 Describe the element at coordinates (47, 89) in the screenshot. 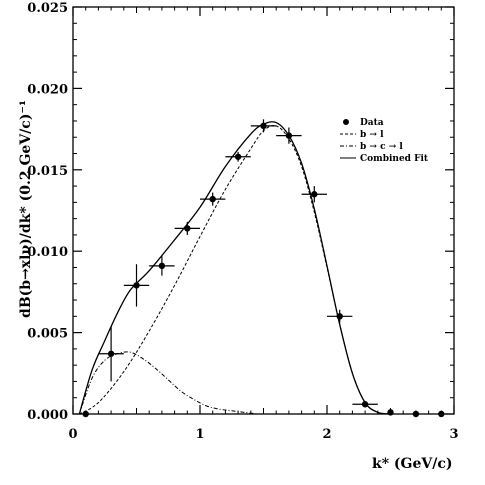

I see `y-tick-label: 0.020` at that location.